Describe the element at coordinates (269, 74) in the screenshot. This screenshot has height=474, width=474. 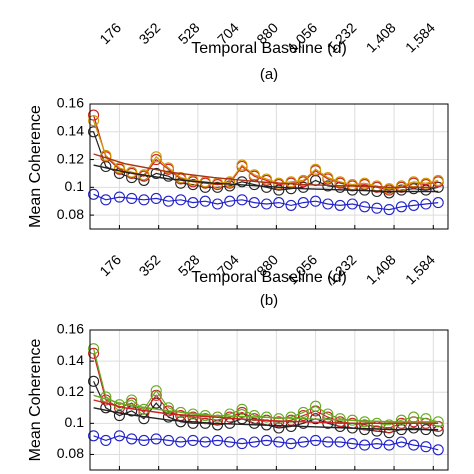
I see `panel-label: (a)` at that location.